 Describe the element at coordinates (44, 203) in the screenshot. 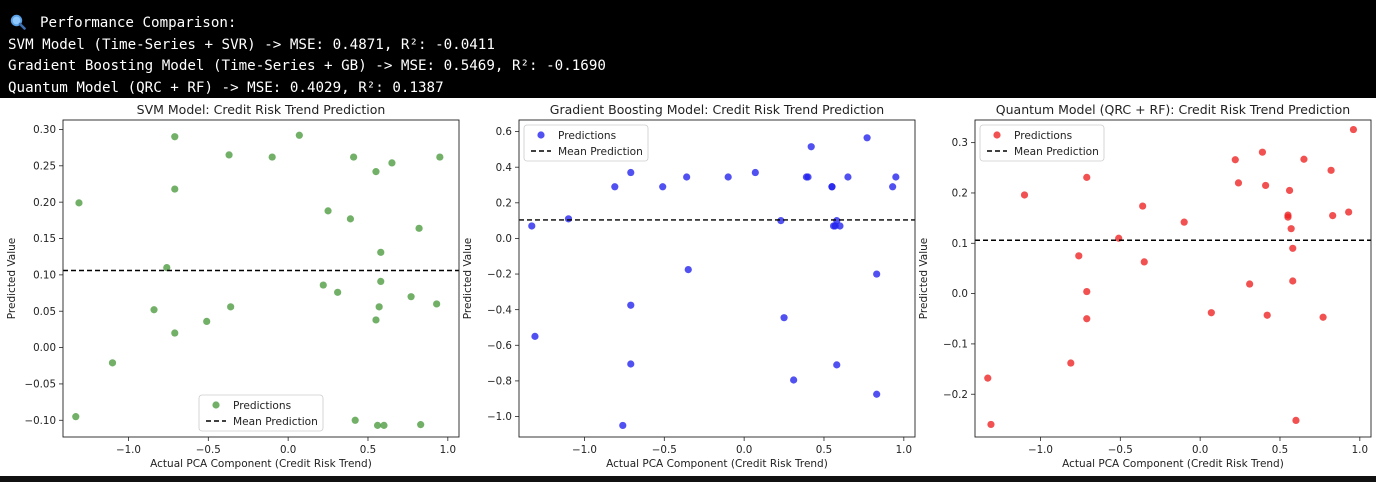

I see `y-tick-label: 0.20` at that location.